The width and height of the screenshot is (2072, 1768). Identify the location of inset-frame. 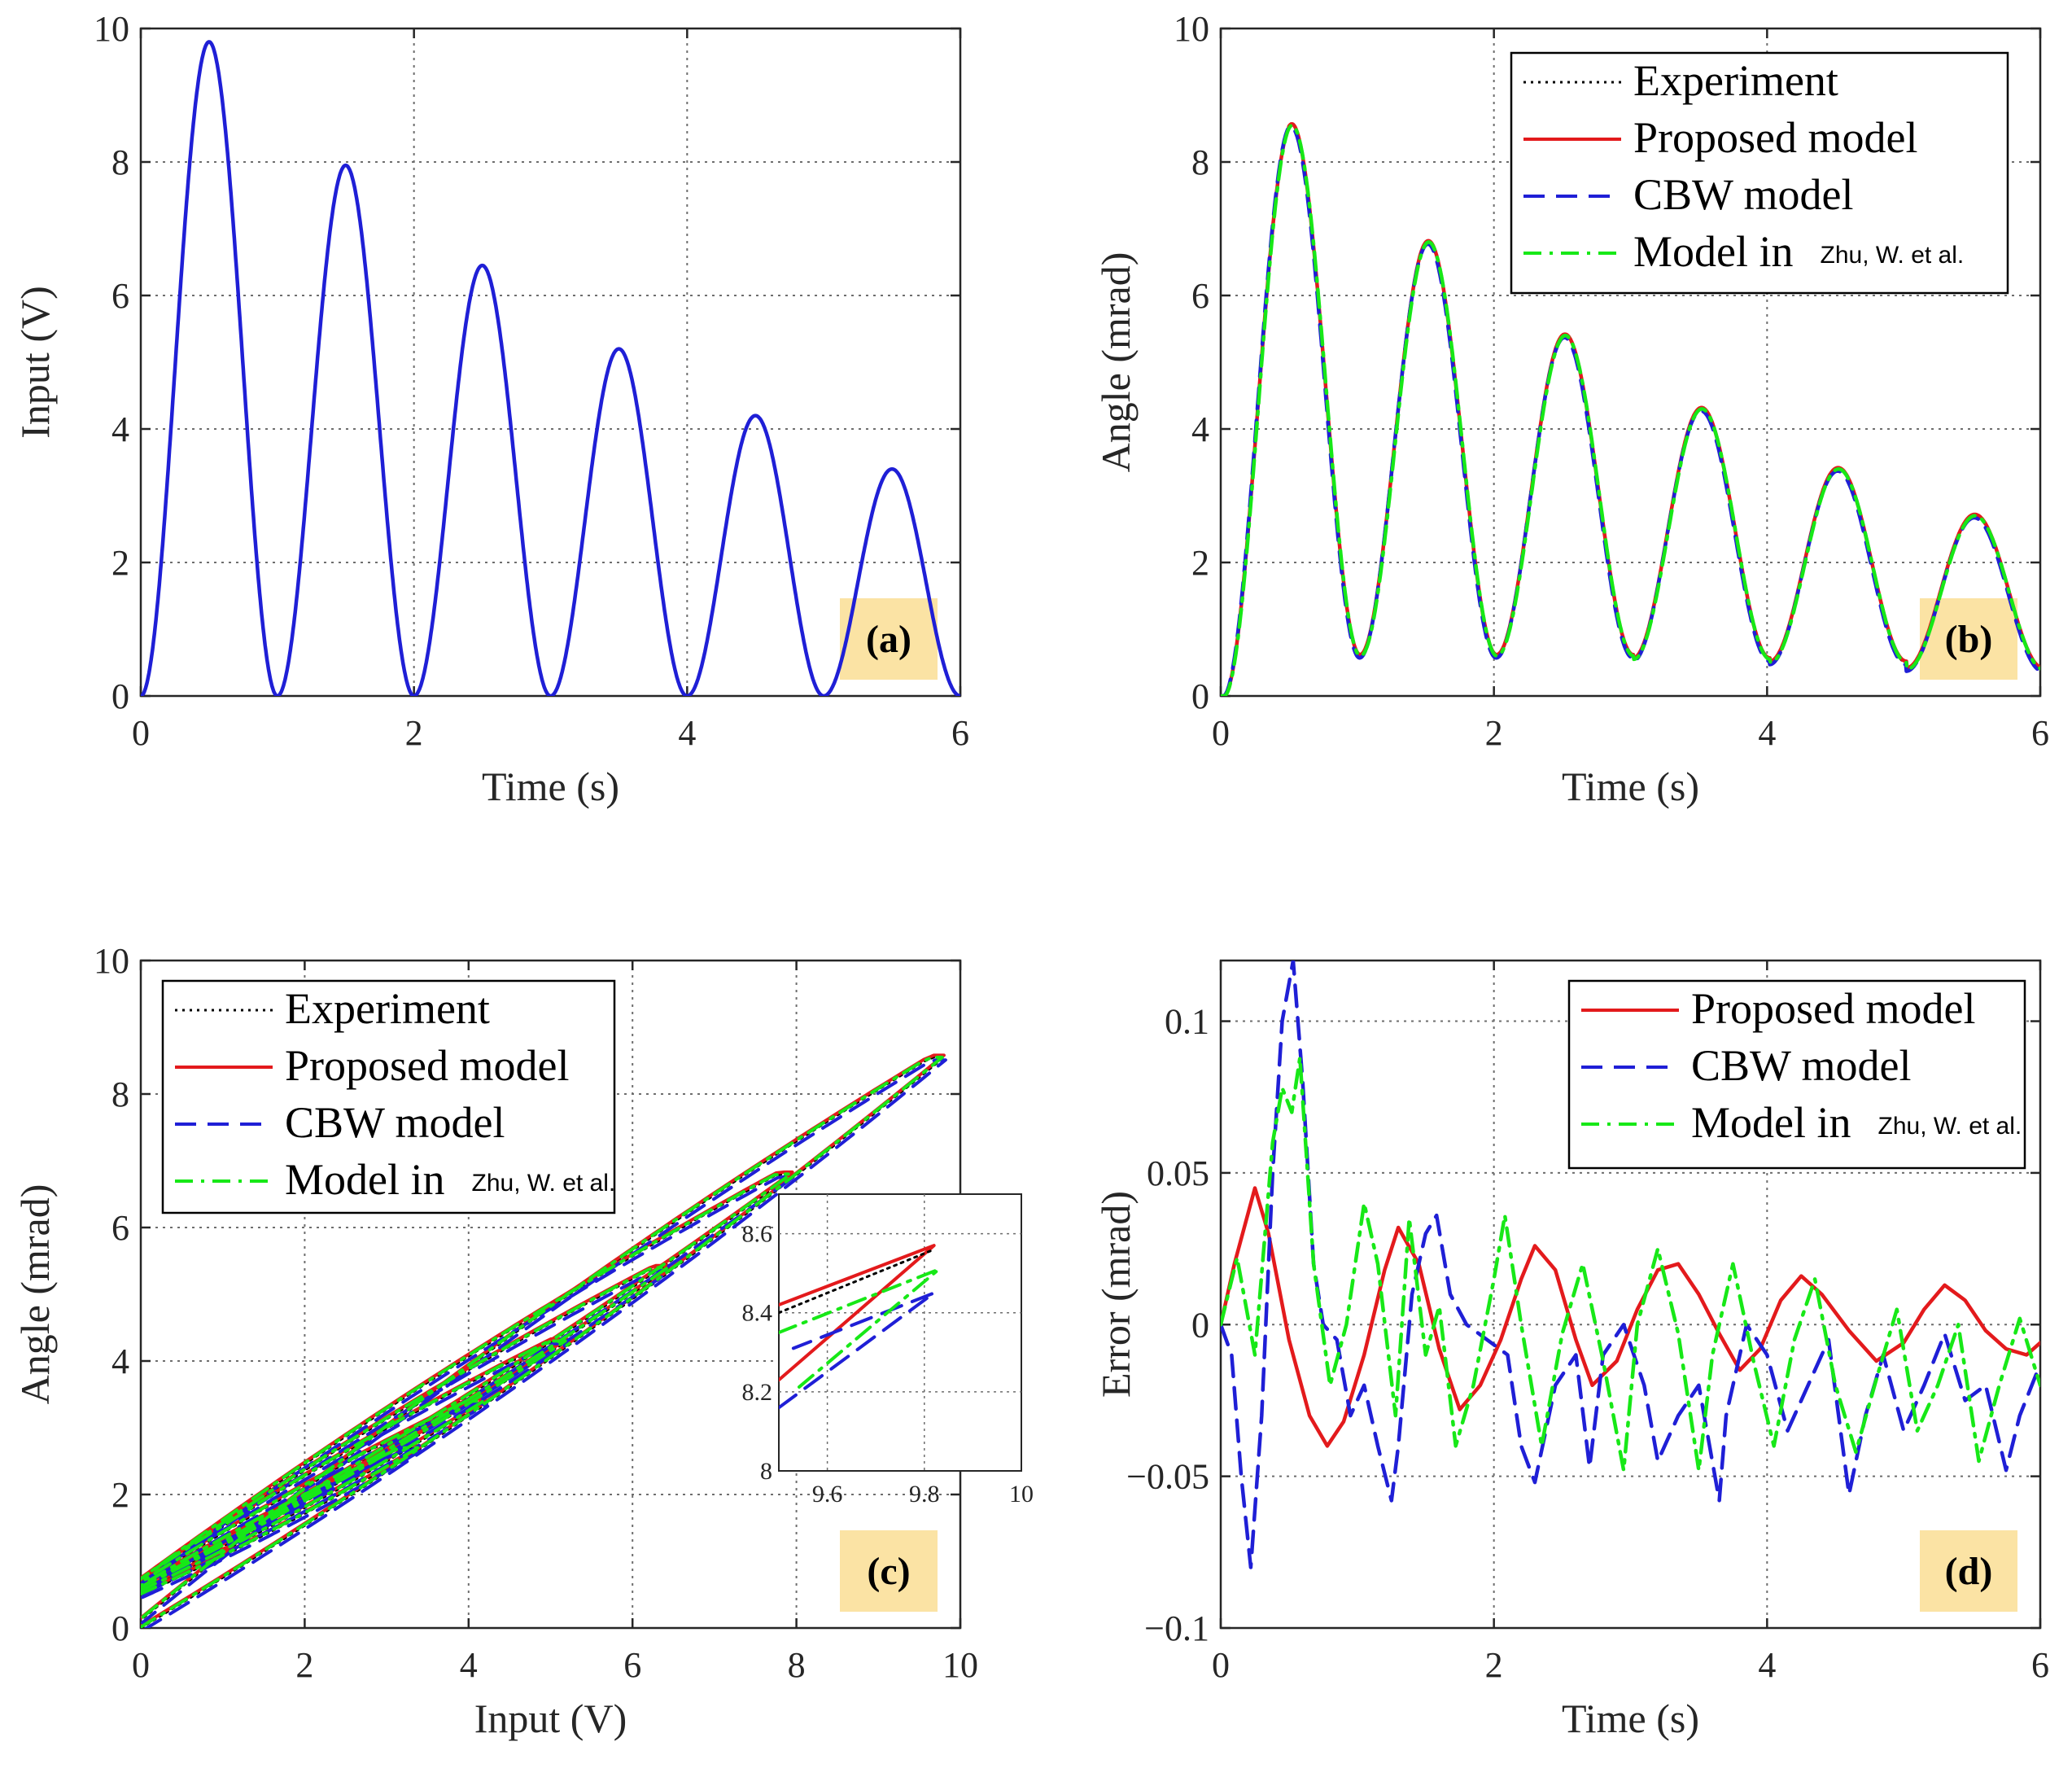
(900, 1332).